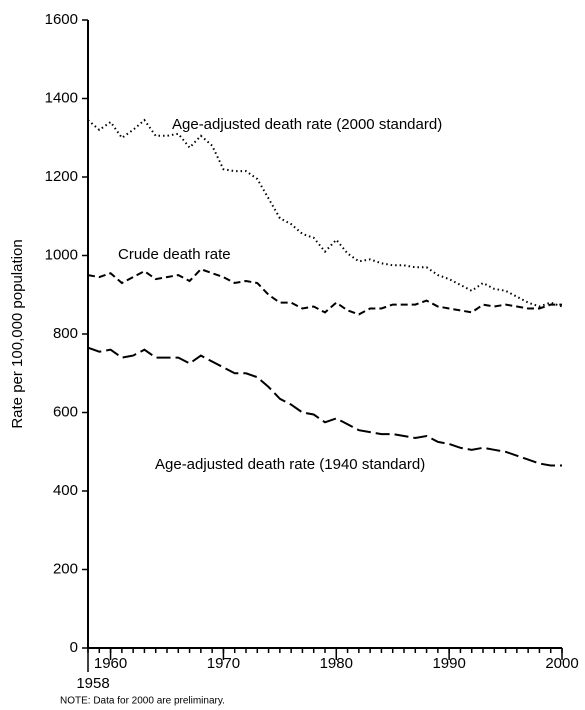  What do you see at coordinates (174, 254) in the screenshot?
I see `series-label: Crude death rate` at bounding box center [174, 254].